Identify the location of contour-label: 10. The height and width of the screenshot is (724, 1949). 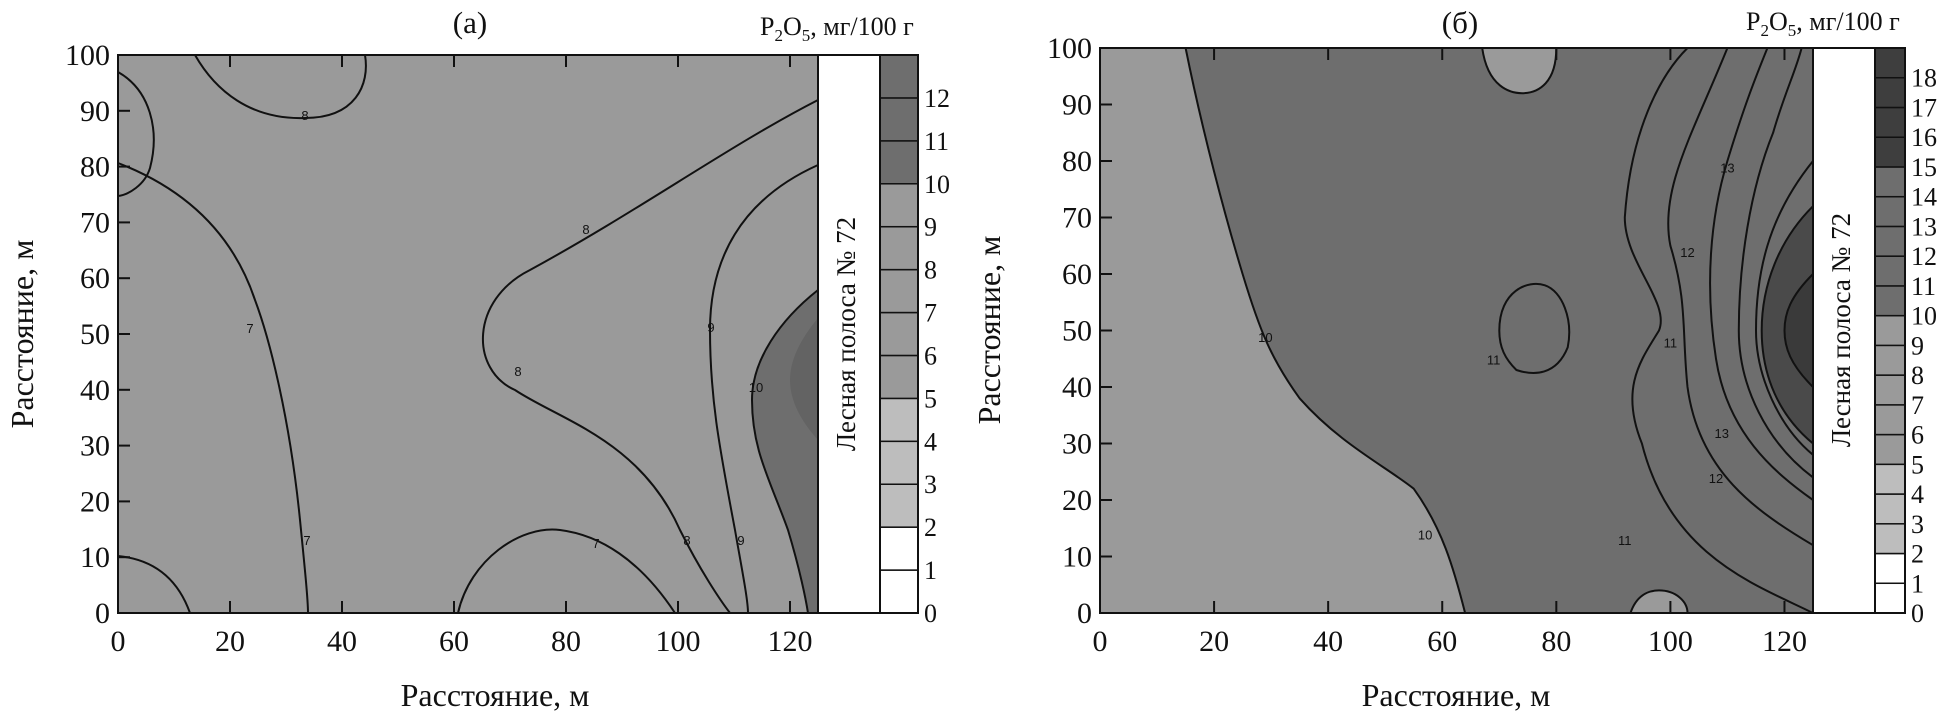
(1265, 337).